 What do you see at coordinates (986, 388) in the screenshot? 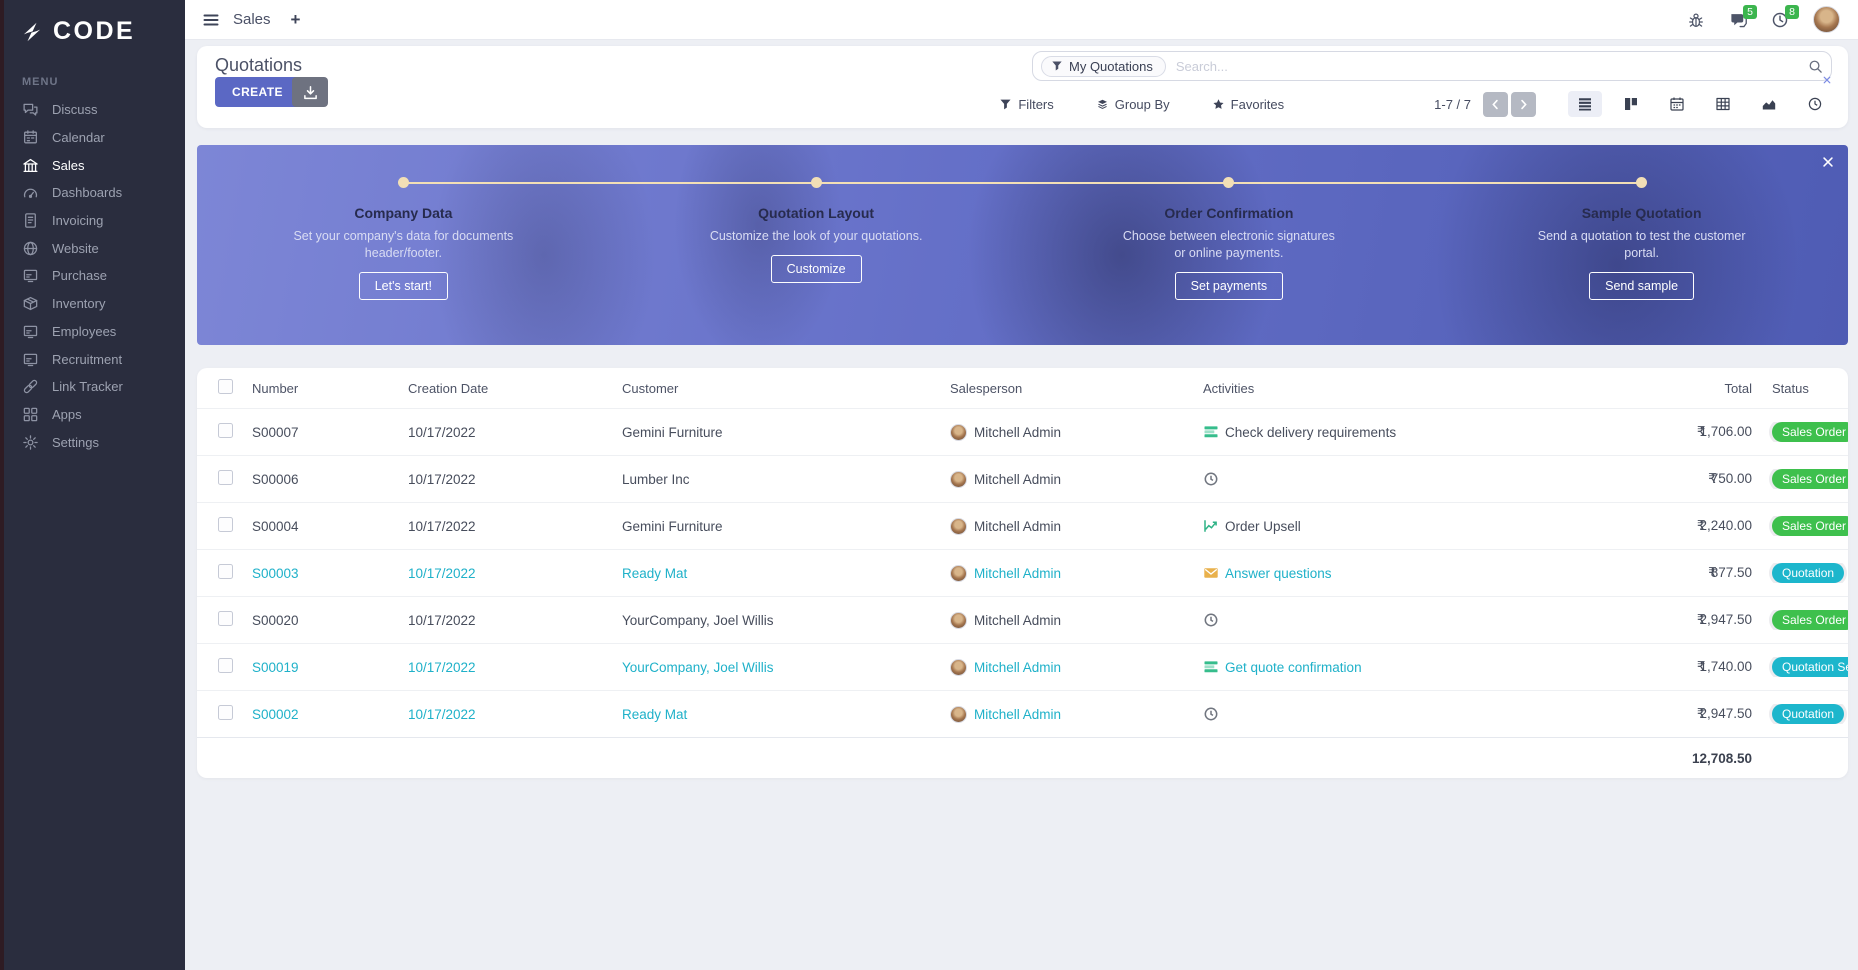
I see `column-header-salesperson: Salesperson` at bounding box center [986, 388].